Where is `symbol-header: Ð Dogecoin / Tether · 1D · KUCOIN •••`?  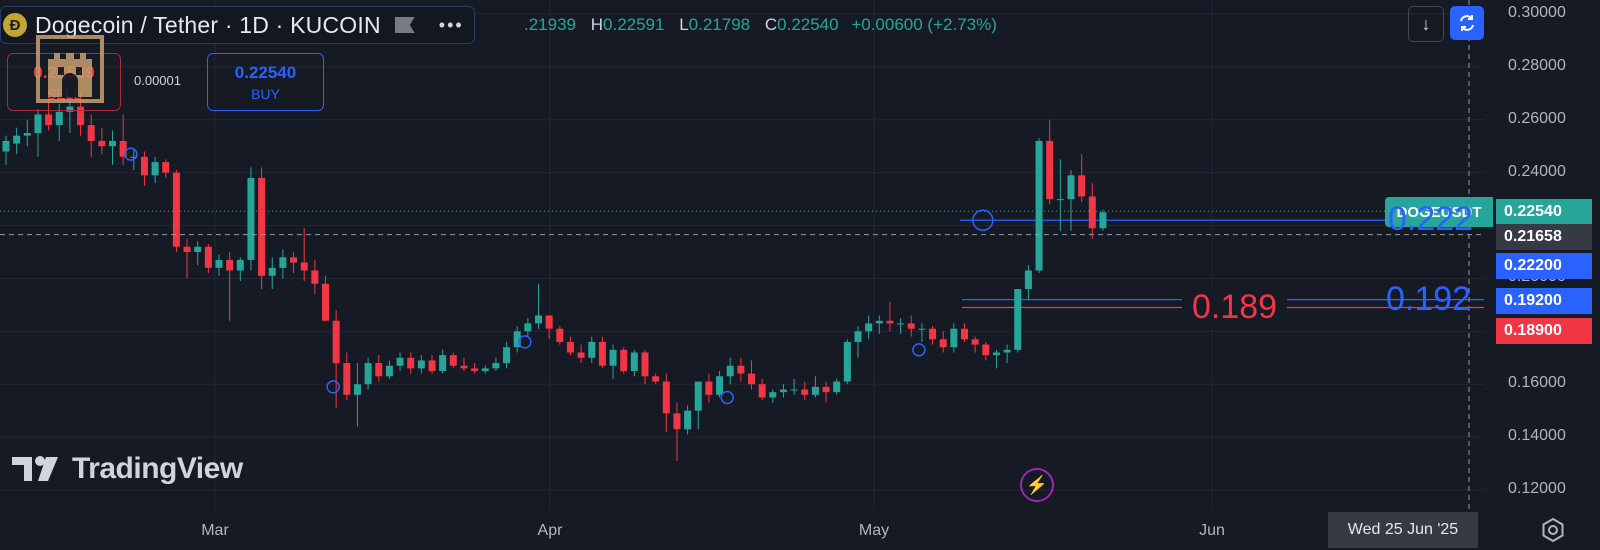
symbol-header: Ð Dogecoin / Tether · 1D · KUCOIN ••• is located at coordinates (237, 25).